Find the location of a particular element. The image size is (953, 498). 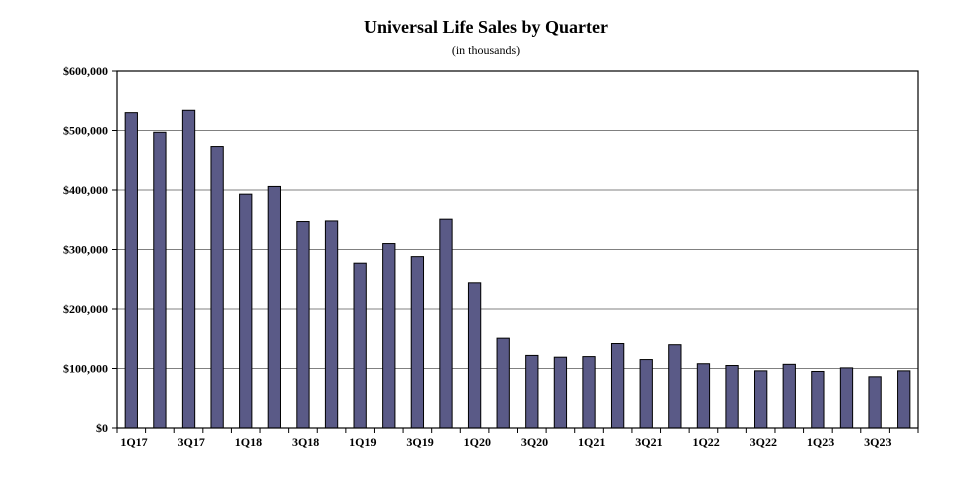

x-tick-label: 3Q18 is located at coordinates (305, 442).